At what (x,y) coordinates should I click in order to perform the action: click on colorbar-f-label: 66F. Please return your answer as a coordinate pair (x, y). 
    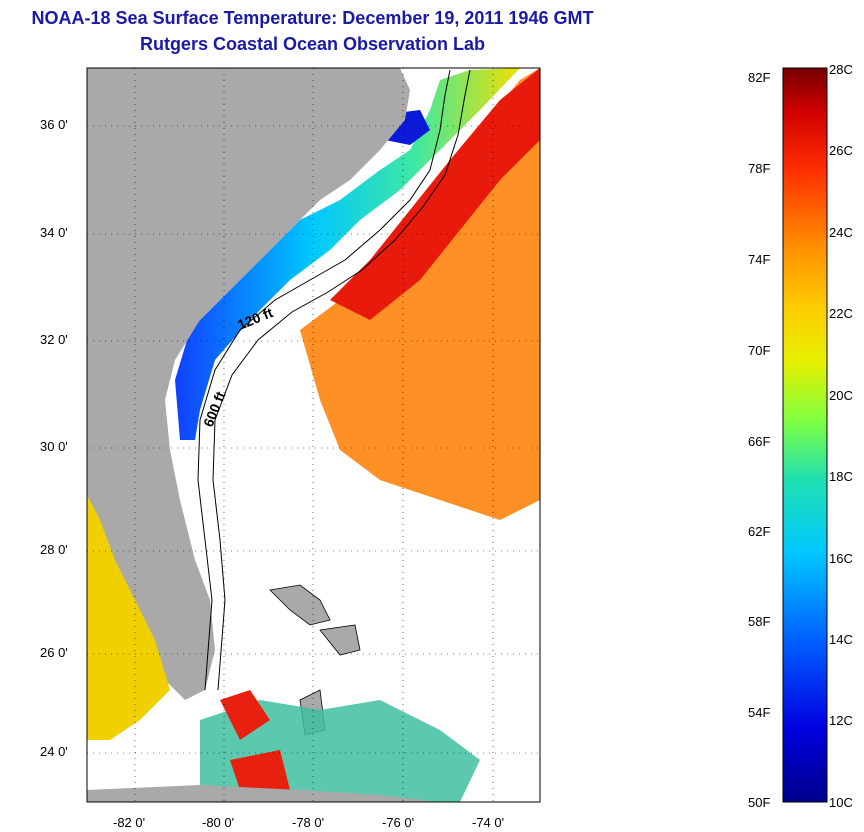
    Looking at the image, I should click on (759, 441).